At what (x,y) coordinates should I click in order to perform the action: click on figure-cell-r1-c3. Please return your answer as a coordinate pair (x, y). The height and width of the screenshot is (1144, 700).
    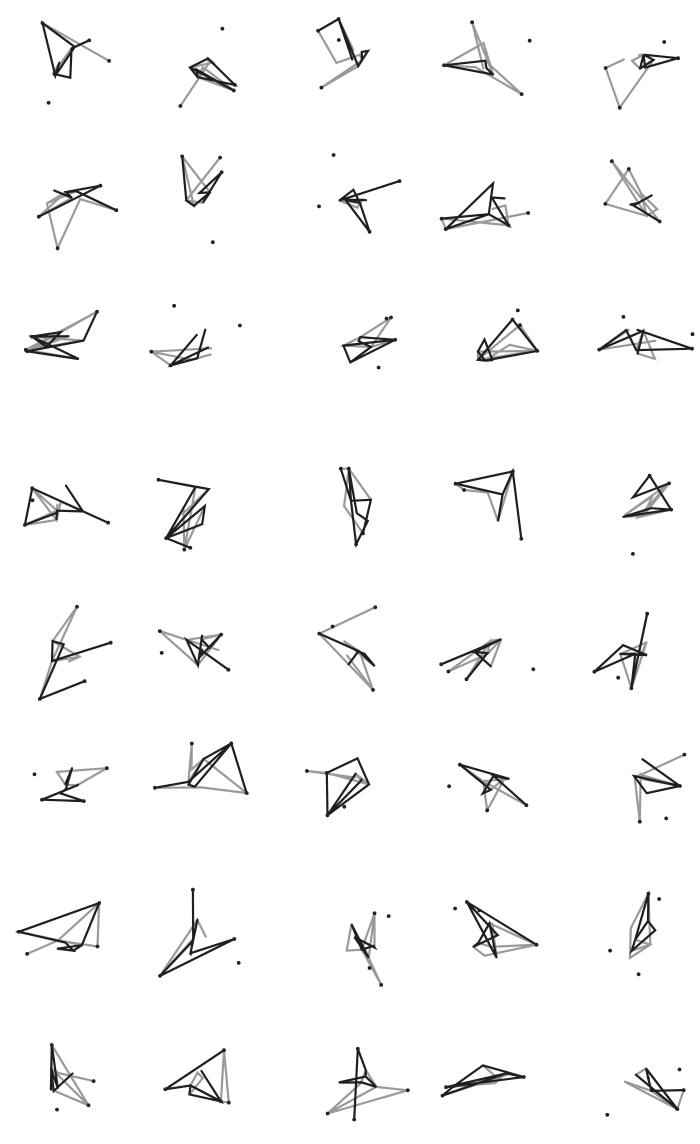
    Looking at the image, I should click on (343, 53).